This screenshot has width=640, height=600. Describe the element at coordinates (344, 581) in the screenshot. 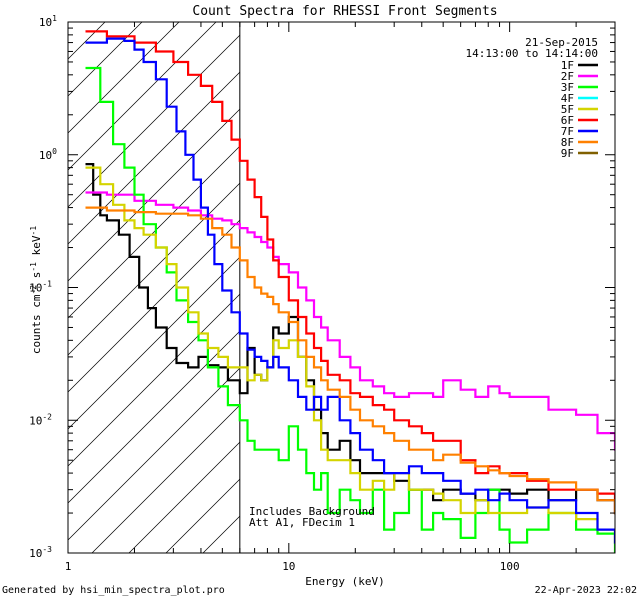

I see `x-axis-label: Energy (keV)` at that location.